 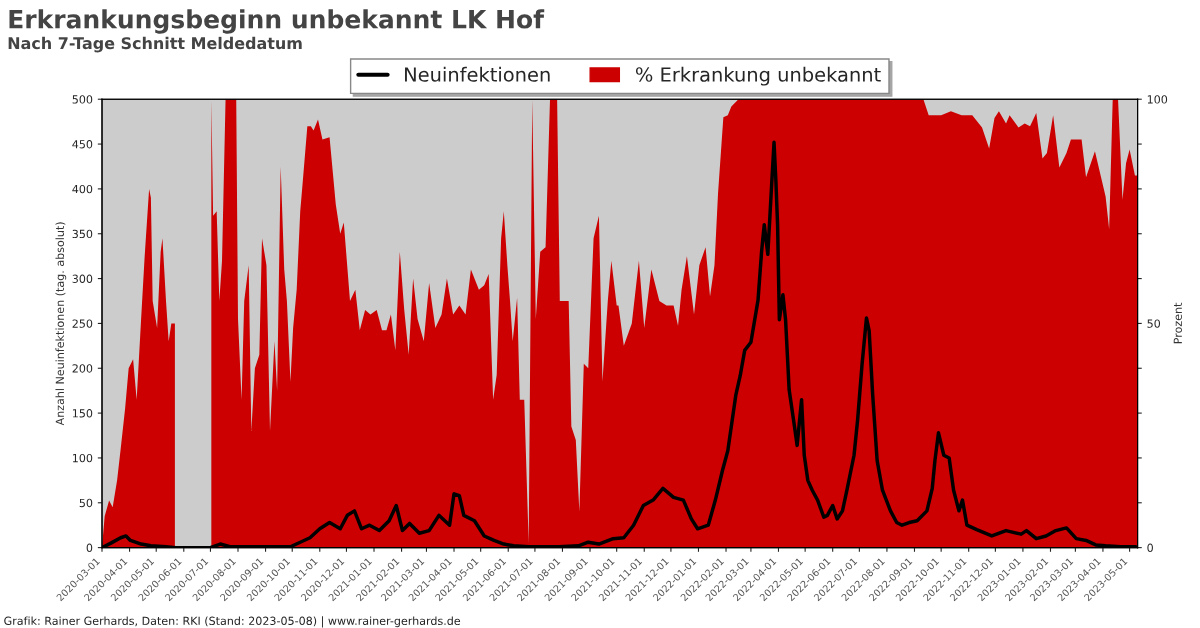 I want to click on y2-tick-label: 100, so click(x=1157, y=99).